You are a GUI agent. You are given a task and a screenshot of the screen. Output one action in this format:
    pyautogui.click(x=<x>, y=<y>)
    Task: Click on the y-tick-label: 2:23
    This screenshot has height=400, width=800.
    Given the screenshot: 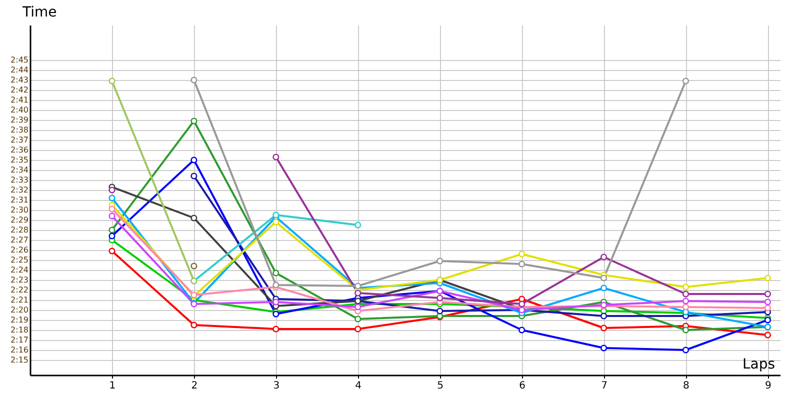 What is the action you would take?
    pyautogui.click(x=19, y=280)
    